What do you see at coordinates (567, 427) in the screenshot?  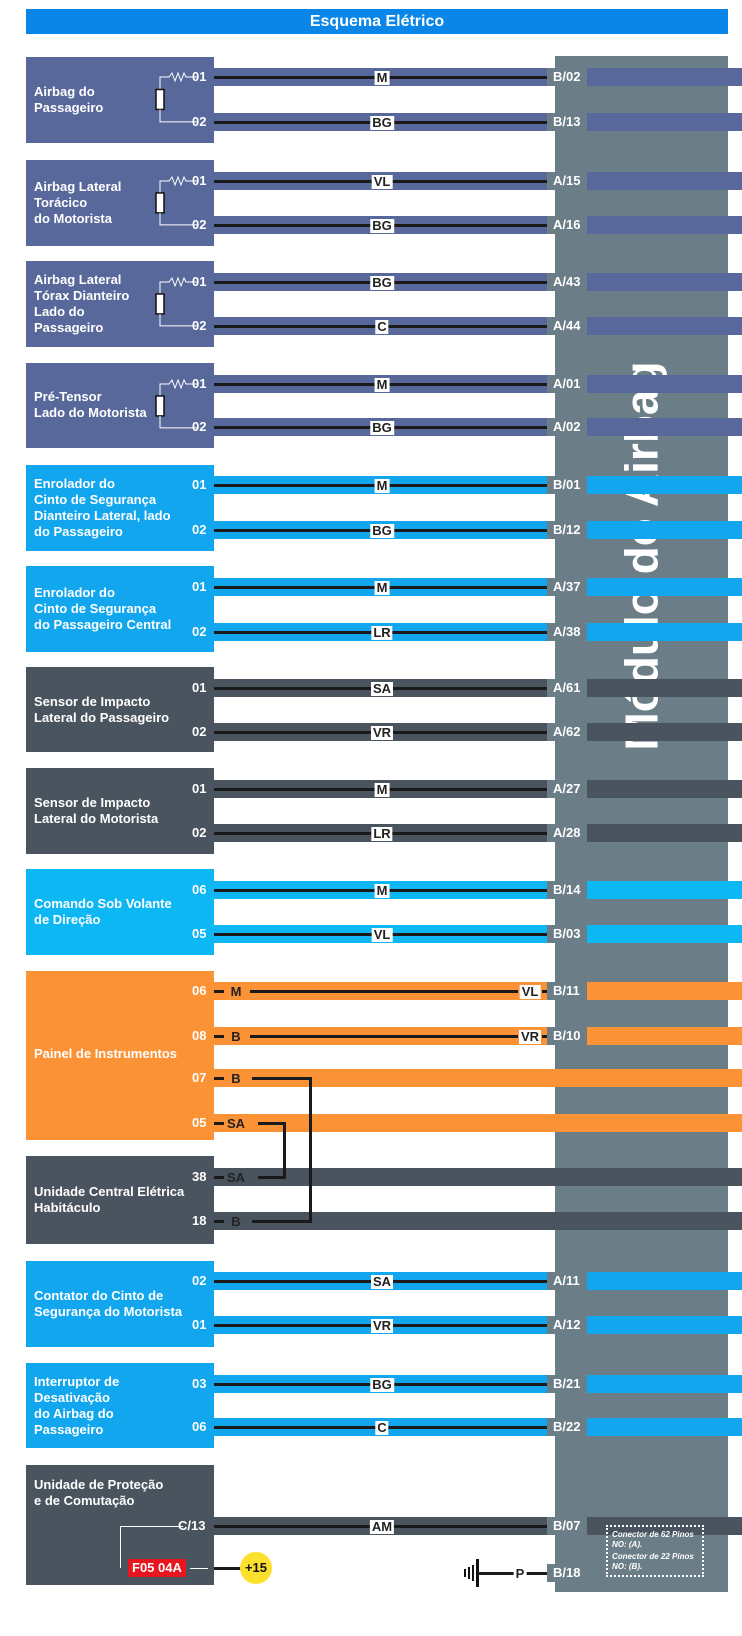 I see `module-pin: A/02` at bounding box center [567, 427].